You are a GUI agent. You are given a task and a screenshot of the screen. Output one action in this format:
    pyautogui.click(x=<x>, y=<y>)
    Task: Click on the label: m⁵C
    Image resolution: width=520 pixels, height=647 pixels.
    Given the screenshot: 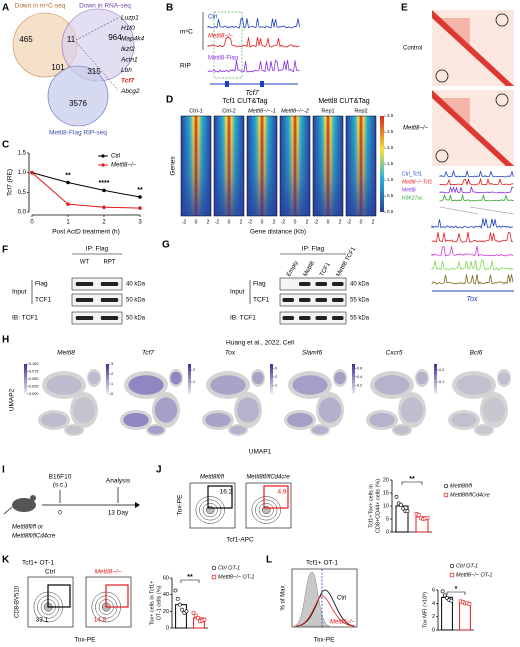 What is the action you would take?
    pyautogui.click(x=186, y=32)
    